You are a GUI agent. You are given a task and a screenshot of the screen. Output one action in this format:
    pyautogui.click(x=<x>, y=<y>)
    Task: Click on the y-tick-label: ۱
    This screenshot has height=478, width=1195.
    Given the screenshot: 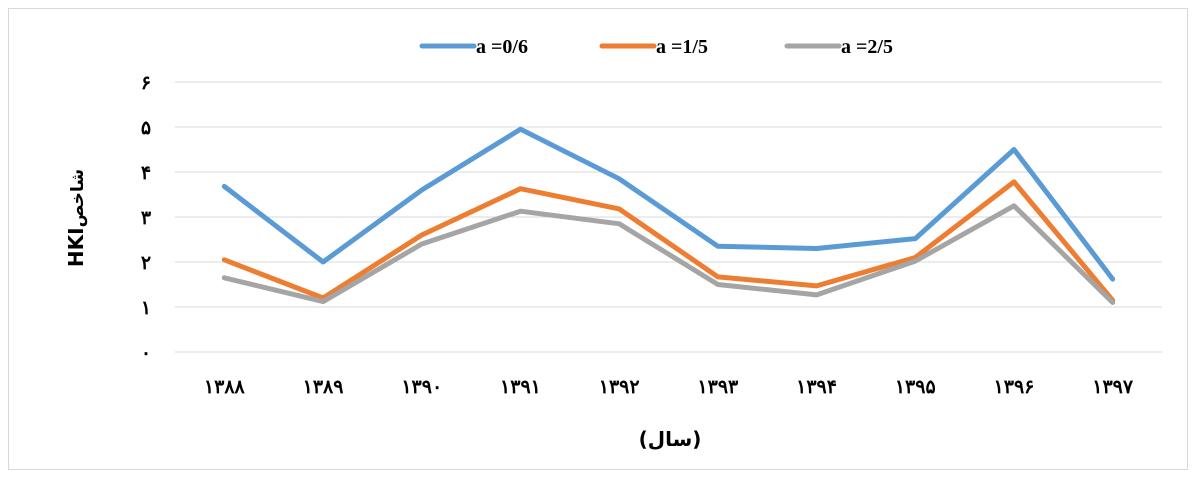 What is the action you would take?
    pyautogui.click(x=146, y=308)
    